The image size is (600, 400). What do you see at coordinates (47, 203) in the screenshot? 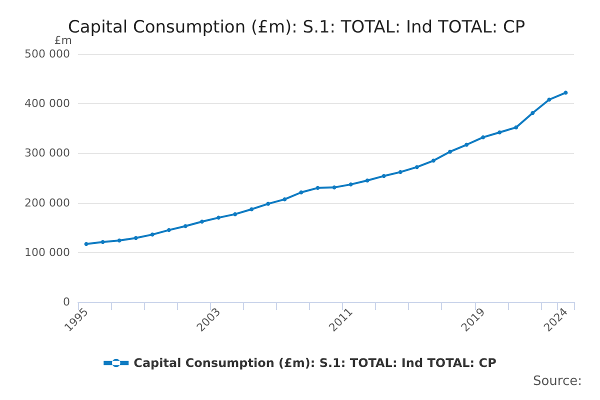
I see `y-tick-label: 200 000` at bounding box center [47, 203].